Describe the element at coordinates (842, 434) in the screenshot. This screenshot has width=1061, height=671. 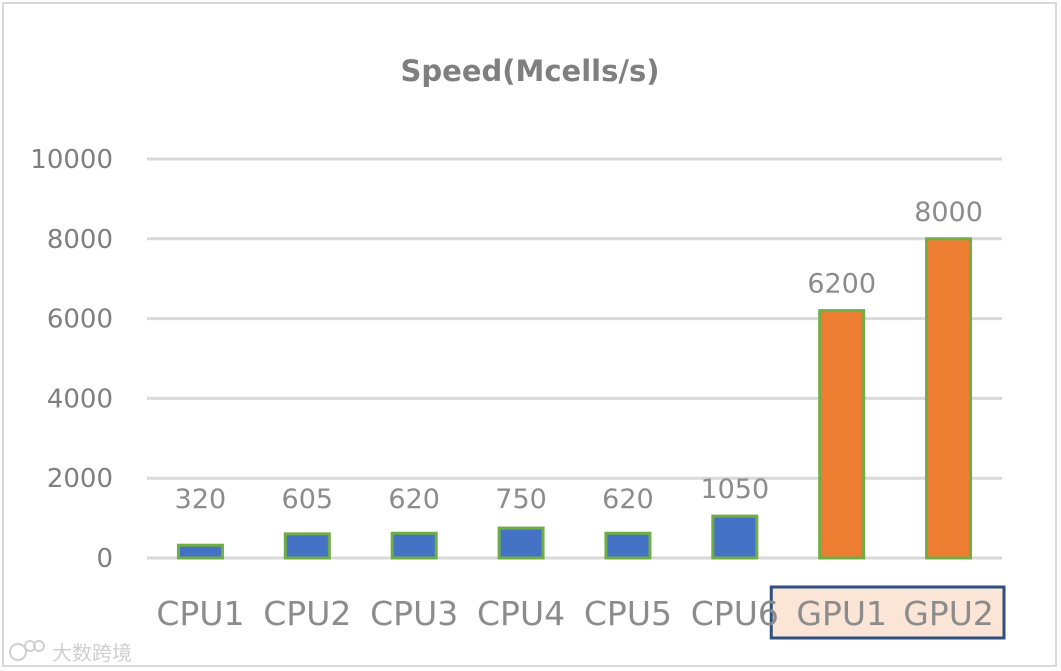
I see `bar-gpu1` at that location.